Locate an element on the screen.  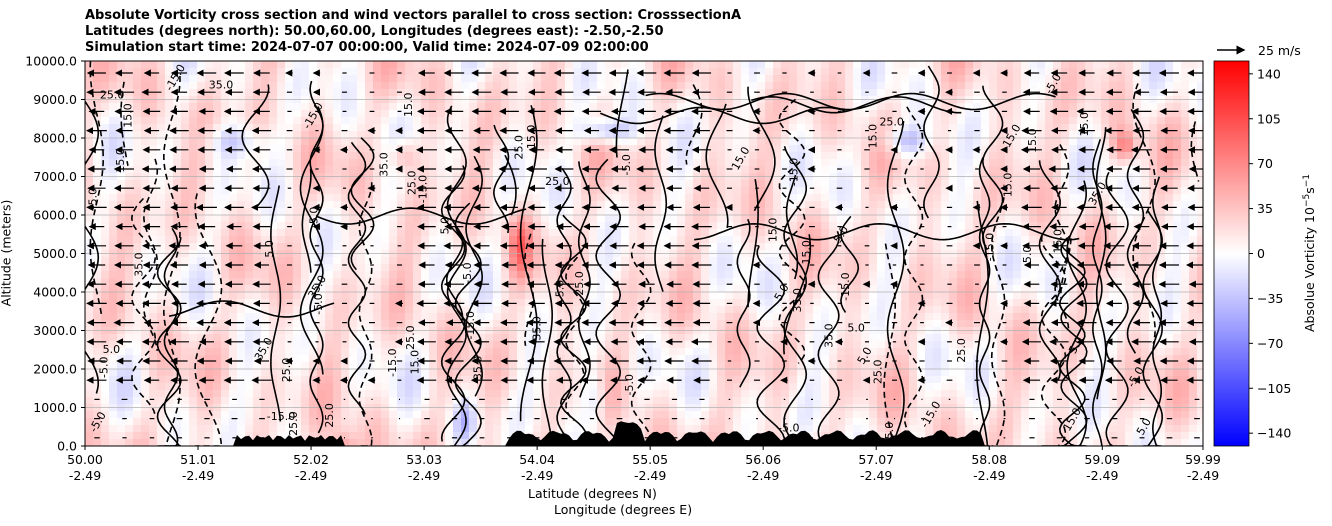
x-tick-label-lat: 52.02 is located at coordinates (311, 459).